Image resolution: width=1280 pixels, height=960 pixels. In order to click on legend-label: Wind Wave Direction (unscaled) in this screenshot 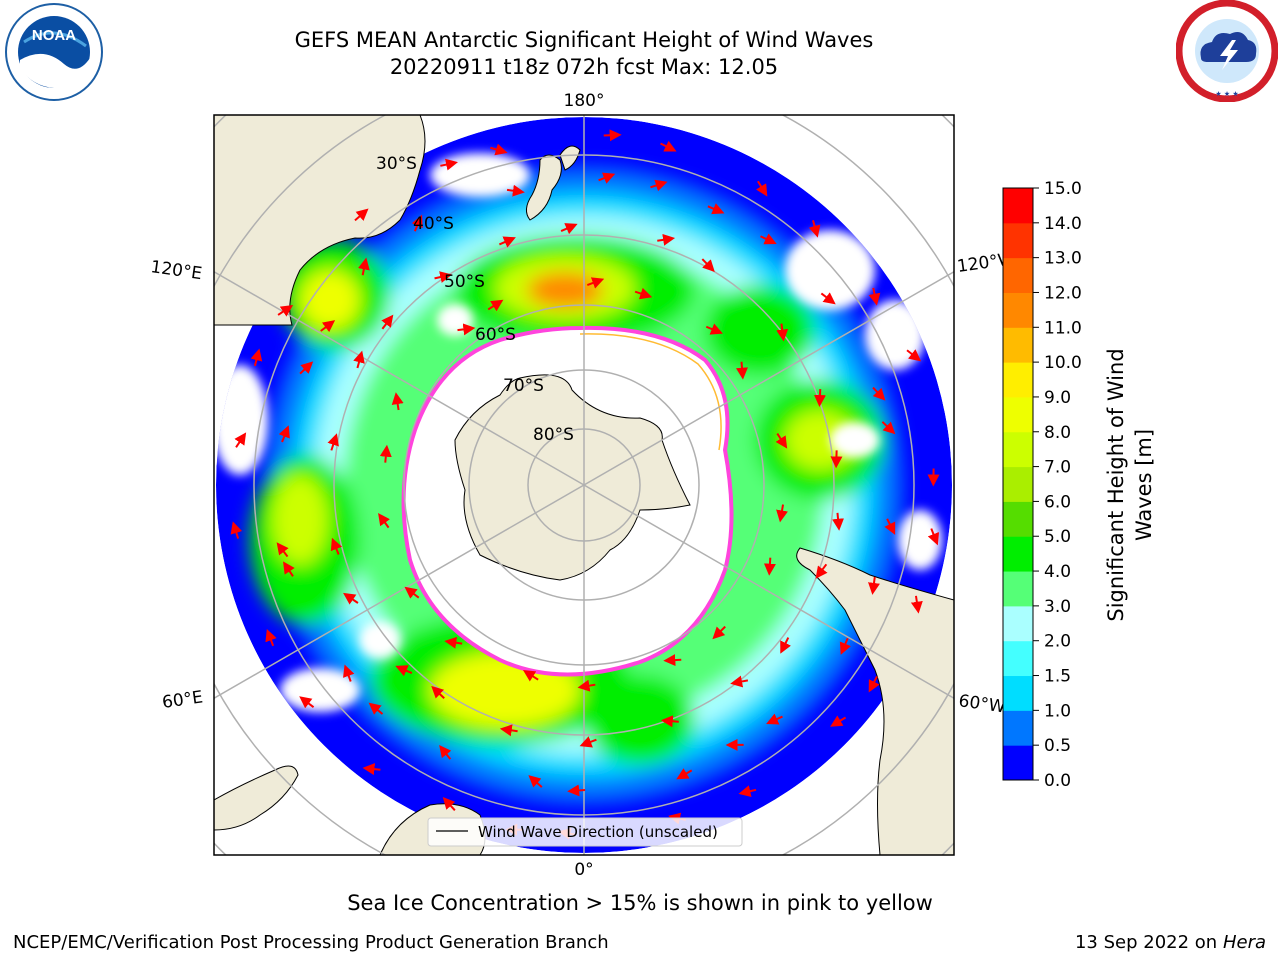, I will do `click(598, 832)`.